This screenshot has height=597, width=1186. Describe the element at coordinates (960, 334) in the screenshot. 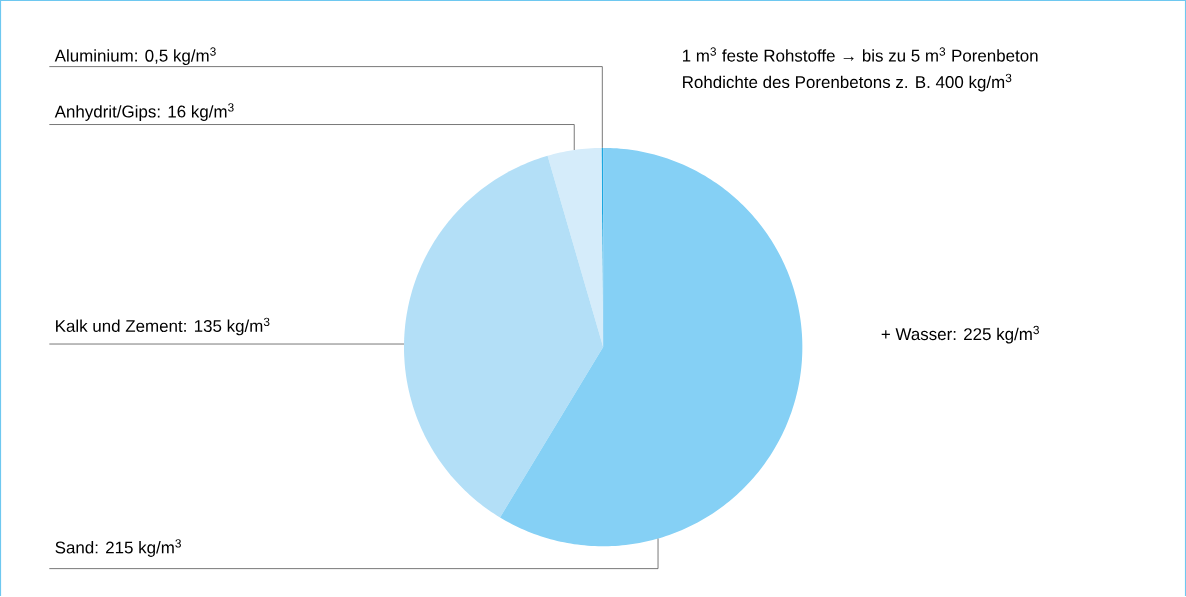

I see `text: + Wasser: 225 kg/m$^{3}$` at that location.